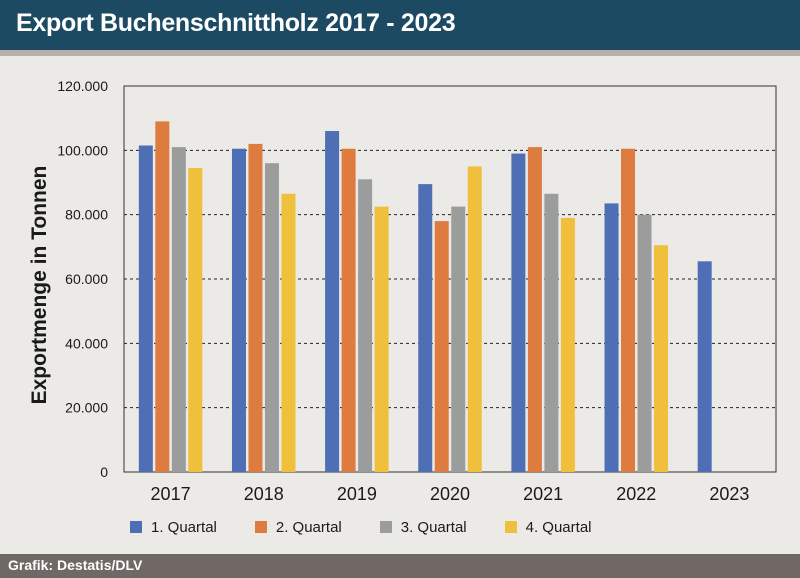  What do you see at coordinates (288, 332) in the screenshot?
I see `bar-2018-q4` at bounding box center [288, 332].